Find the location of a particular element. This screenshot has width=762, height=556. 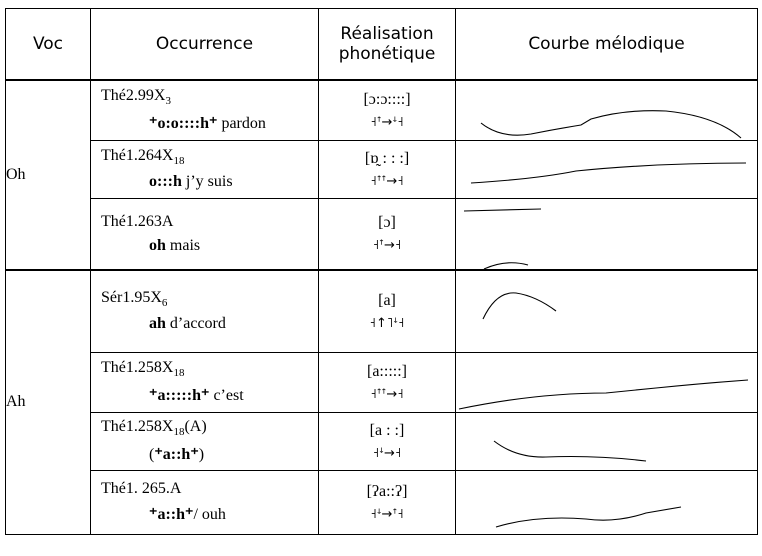

transcription: [a:::::] is located at coordinates (387, 371).